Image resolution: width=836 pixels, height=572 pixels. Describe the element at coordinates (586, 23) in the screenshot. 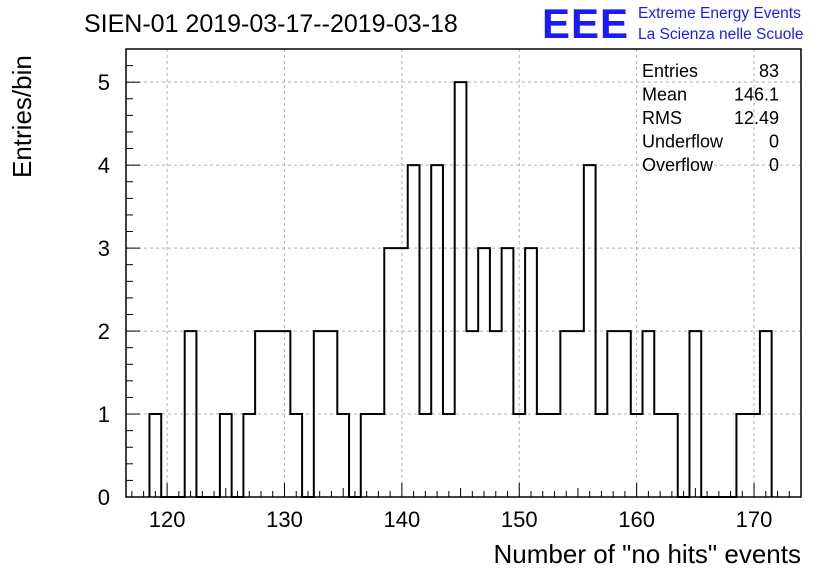

I see `eee-logo-mark: EEE` at that location.